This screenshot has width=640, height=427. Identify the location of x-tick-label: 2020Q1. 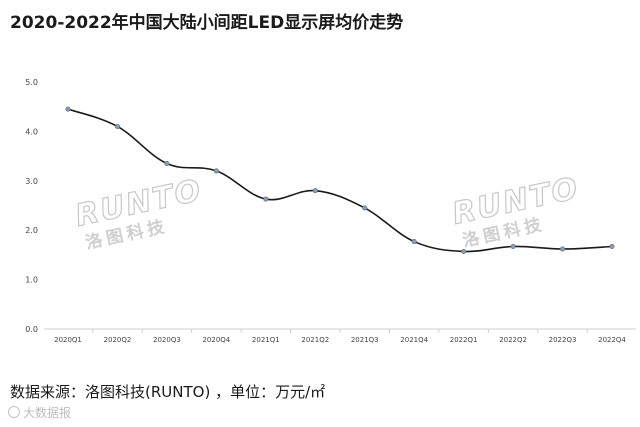
(68, 340).